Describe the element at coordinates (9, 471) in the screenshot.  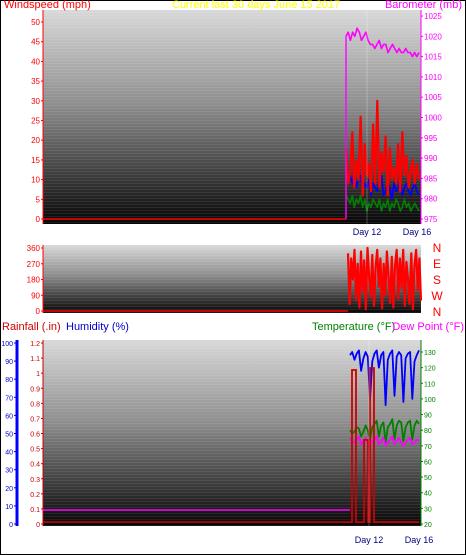
I see `rainfall-tick-label-3: 30` at that location.